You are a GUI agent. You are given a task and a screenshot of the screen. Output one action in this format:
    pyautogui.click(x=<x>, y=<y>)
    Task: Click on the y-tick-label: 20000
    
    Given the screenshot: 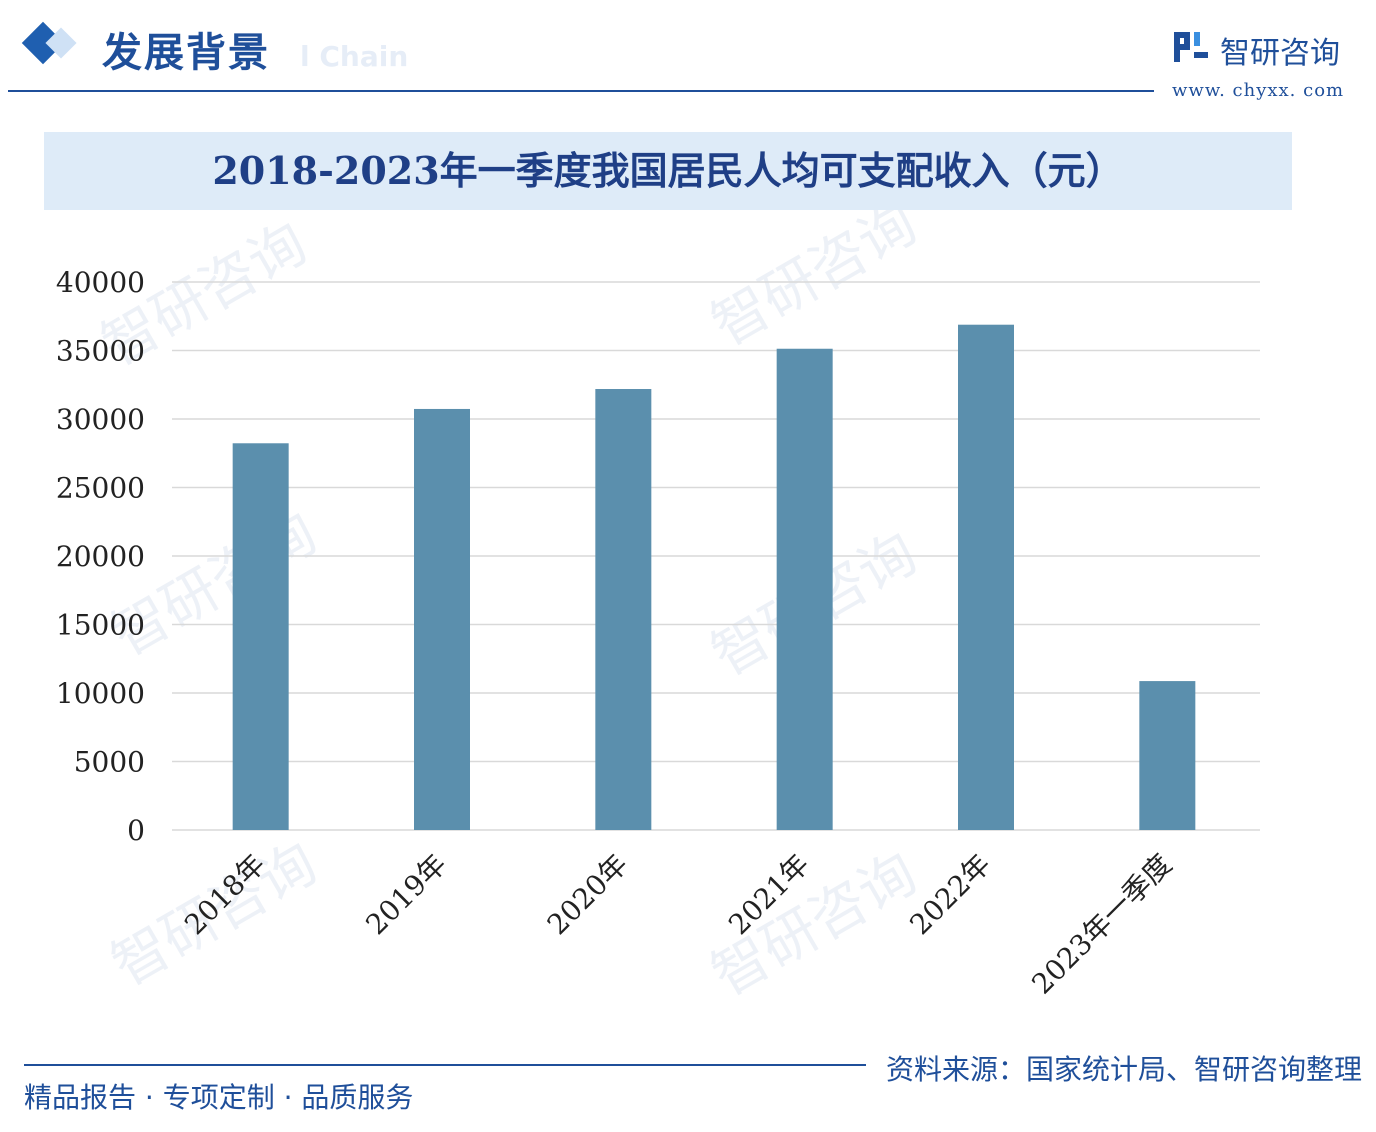 What is the action you would take?
    pyautogui.click(x=100, y=556)
    